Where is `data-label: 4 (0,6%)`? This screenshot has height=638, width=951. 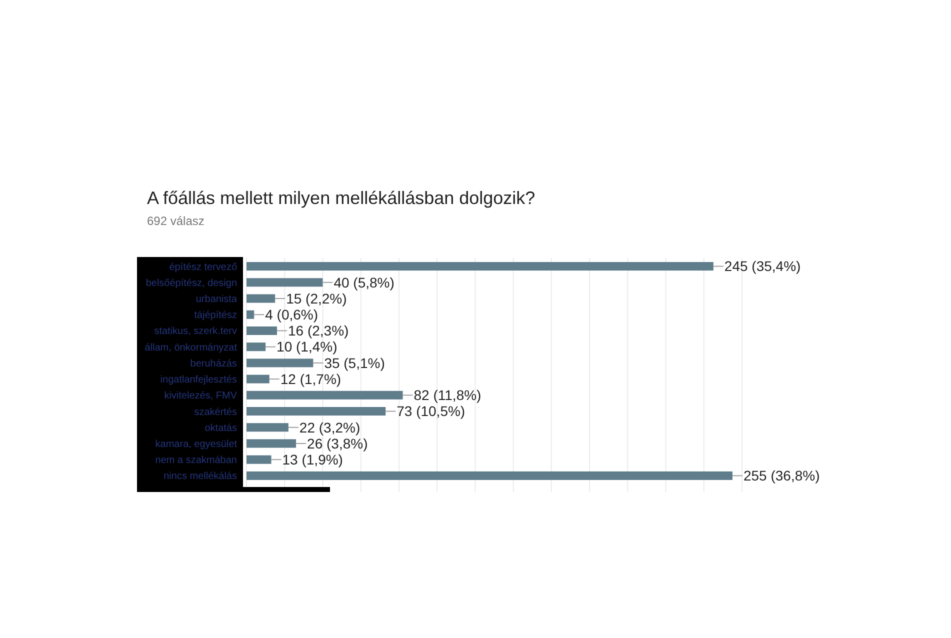
data-label: 4 (0,6%) is located at coordinates (291, 314).